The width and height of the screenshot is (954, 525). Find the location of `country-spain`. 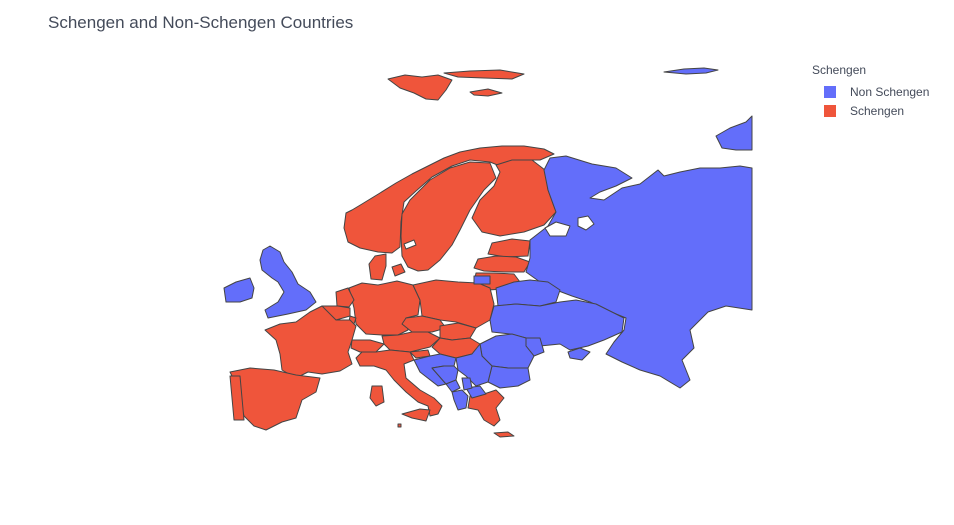

country-spain is located at coordinates (275, 399).